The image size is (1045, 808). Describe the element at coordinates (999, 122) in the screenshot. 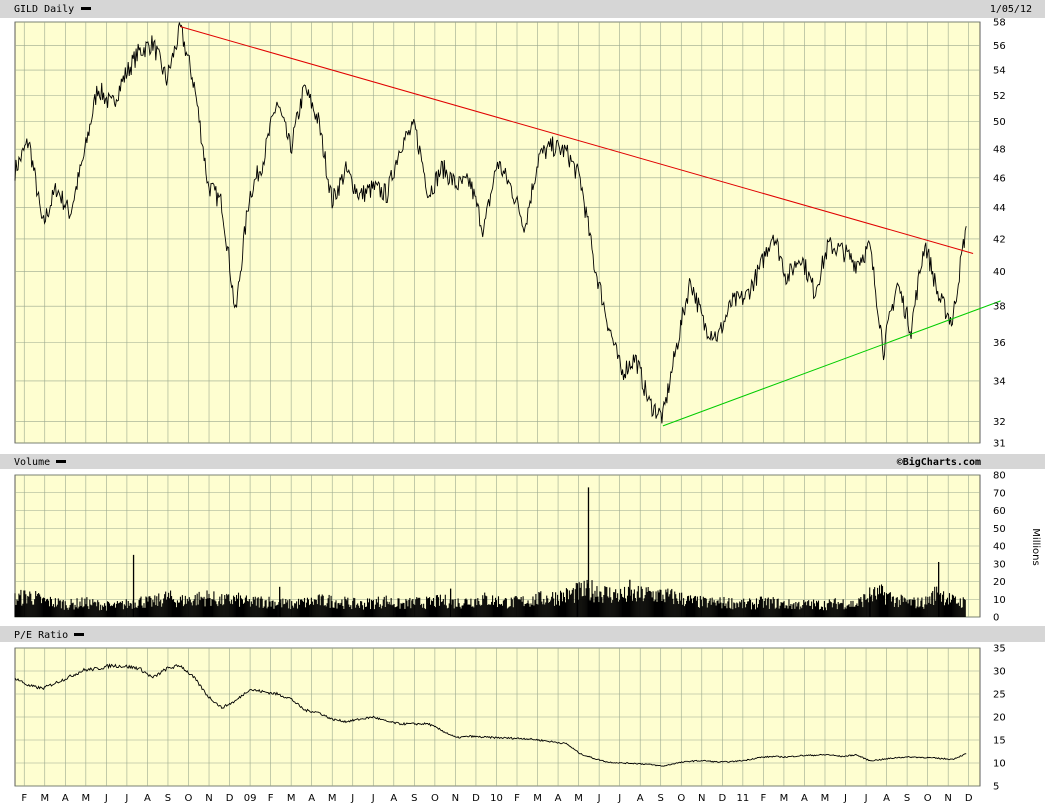

I see `price-tick-label: 50` at that location.